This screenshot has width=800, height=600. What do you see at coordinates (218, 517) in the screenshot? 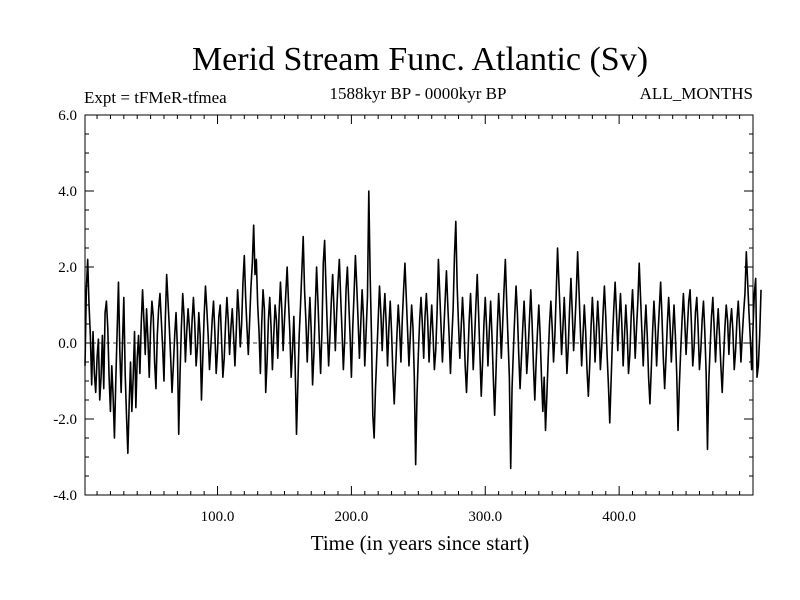
I see `x-tick-label: 100.0` at bounding box center [218, 517].